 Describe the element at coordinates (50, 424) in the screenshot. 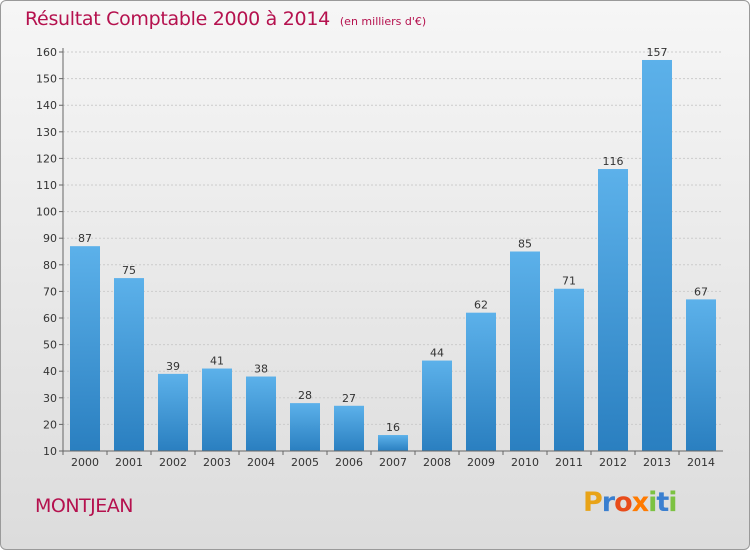

I see `y-tick-label: 20` at that location.